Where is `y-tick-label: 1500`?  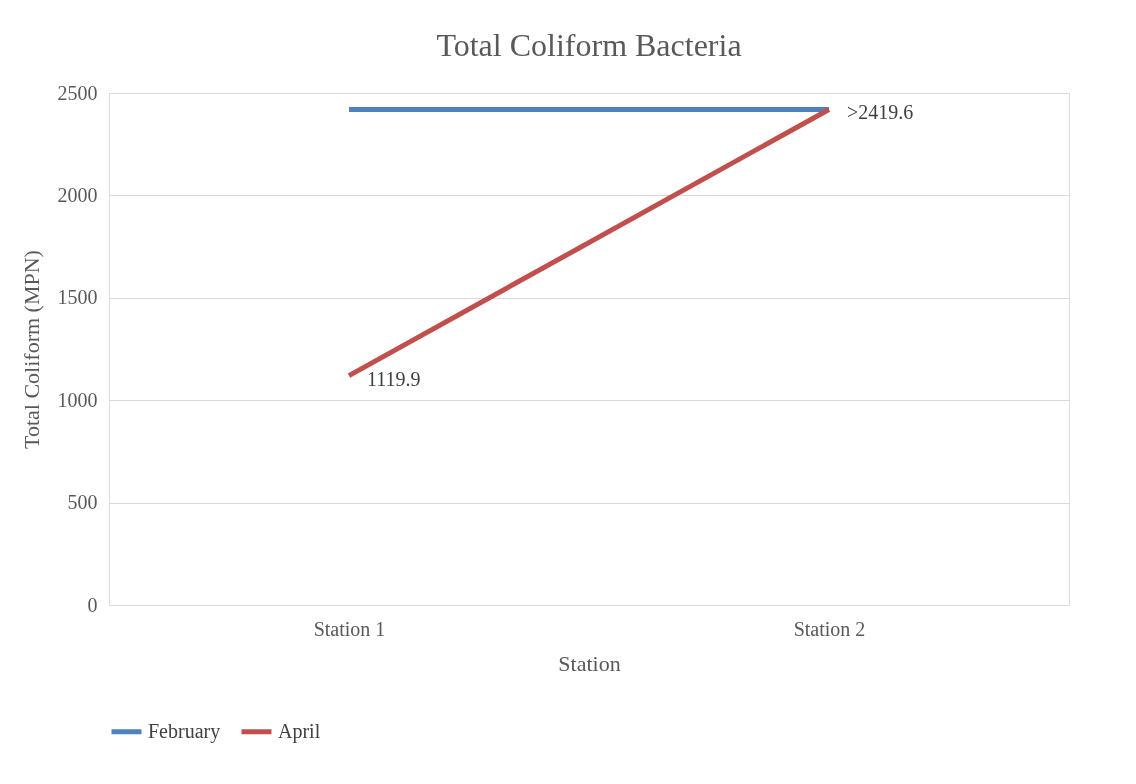 y-tick-label: 1500 is located at coordinates (77, 297).